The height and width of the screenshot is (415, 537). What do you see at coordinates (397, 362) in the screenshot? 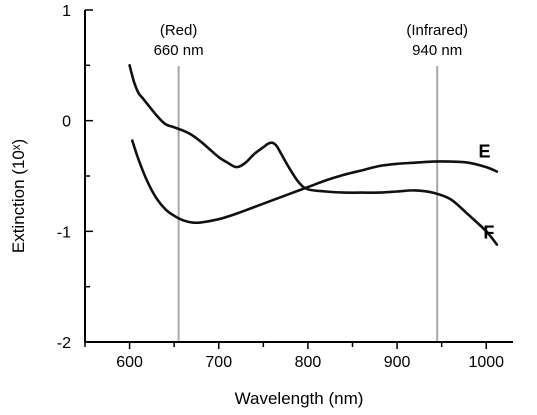
I see `x-tick-label: 900` at bounding box center [397, 362].